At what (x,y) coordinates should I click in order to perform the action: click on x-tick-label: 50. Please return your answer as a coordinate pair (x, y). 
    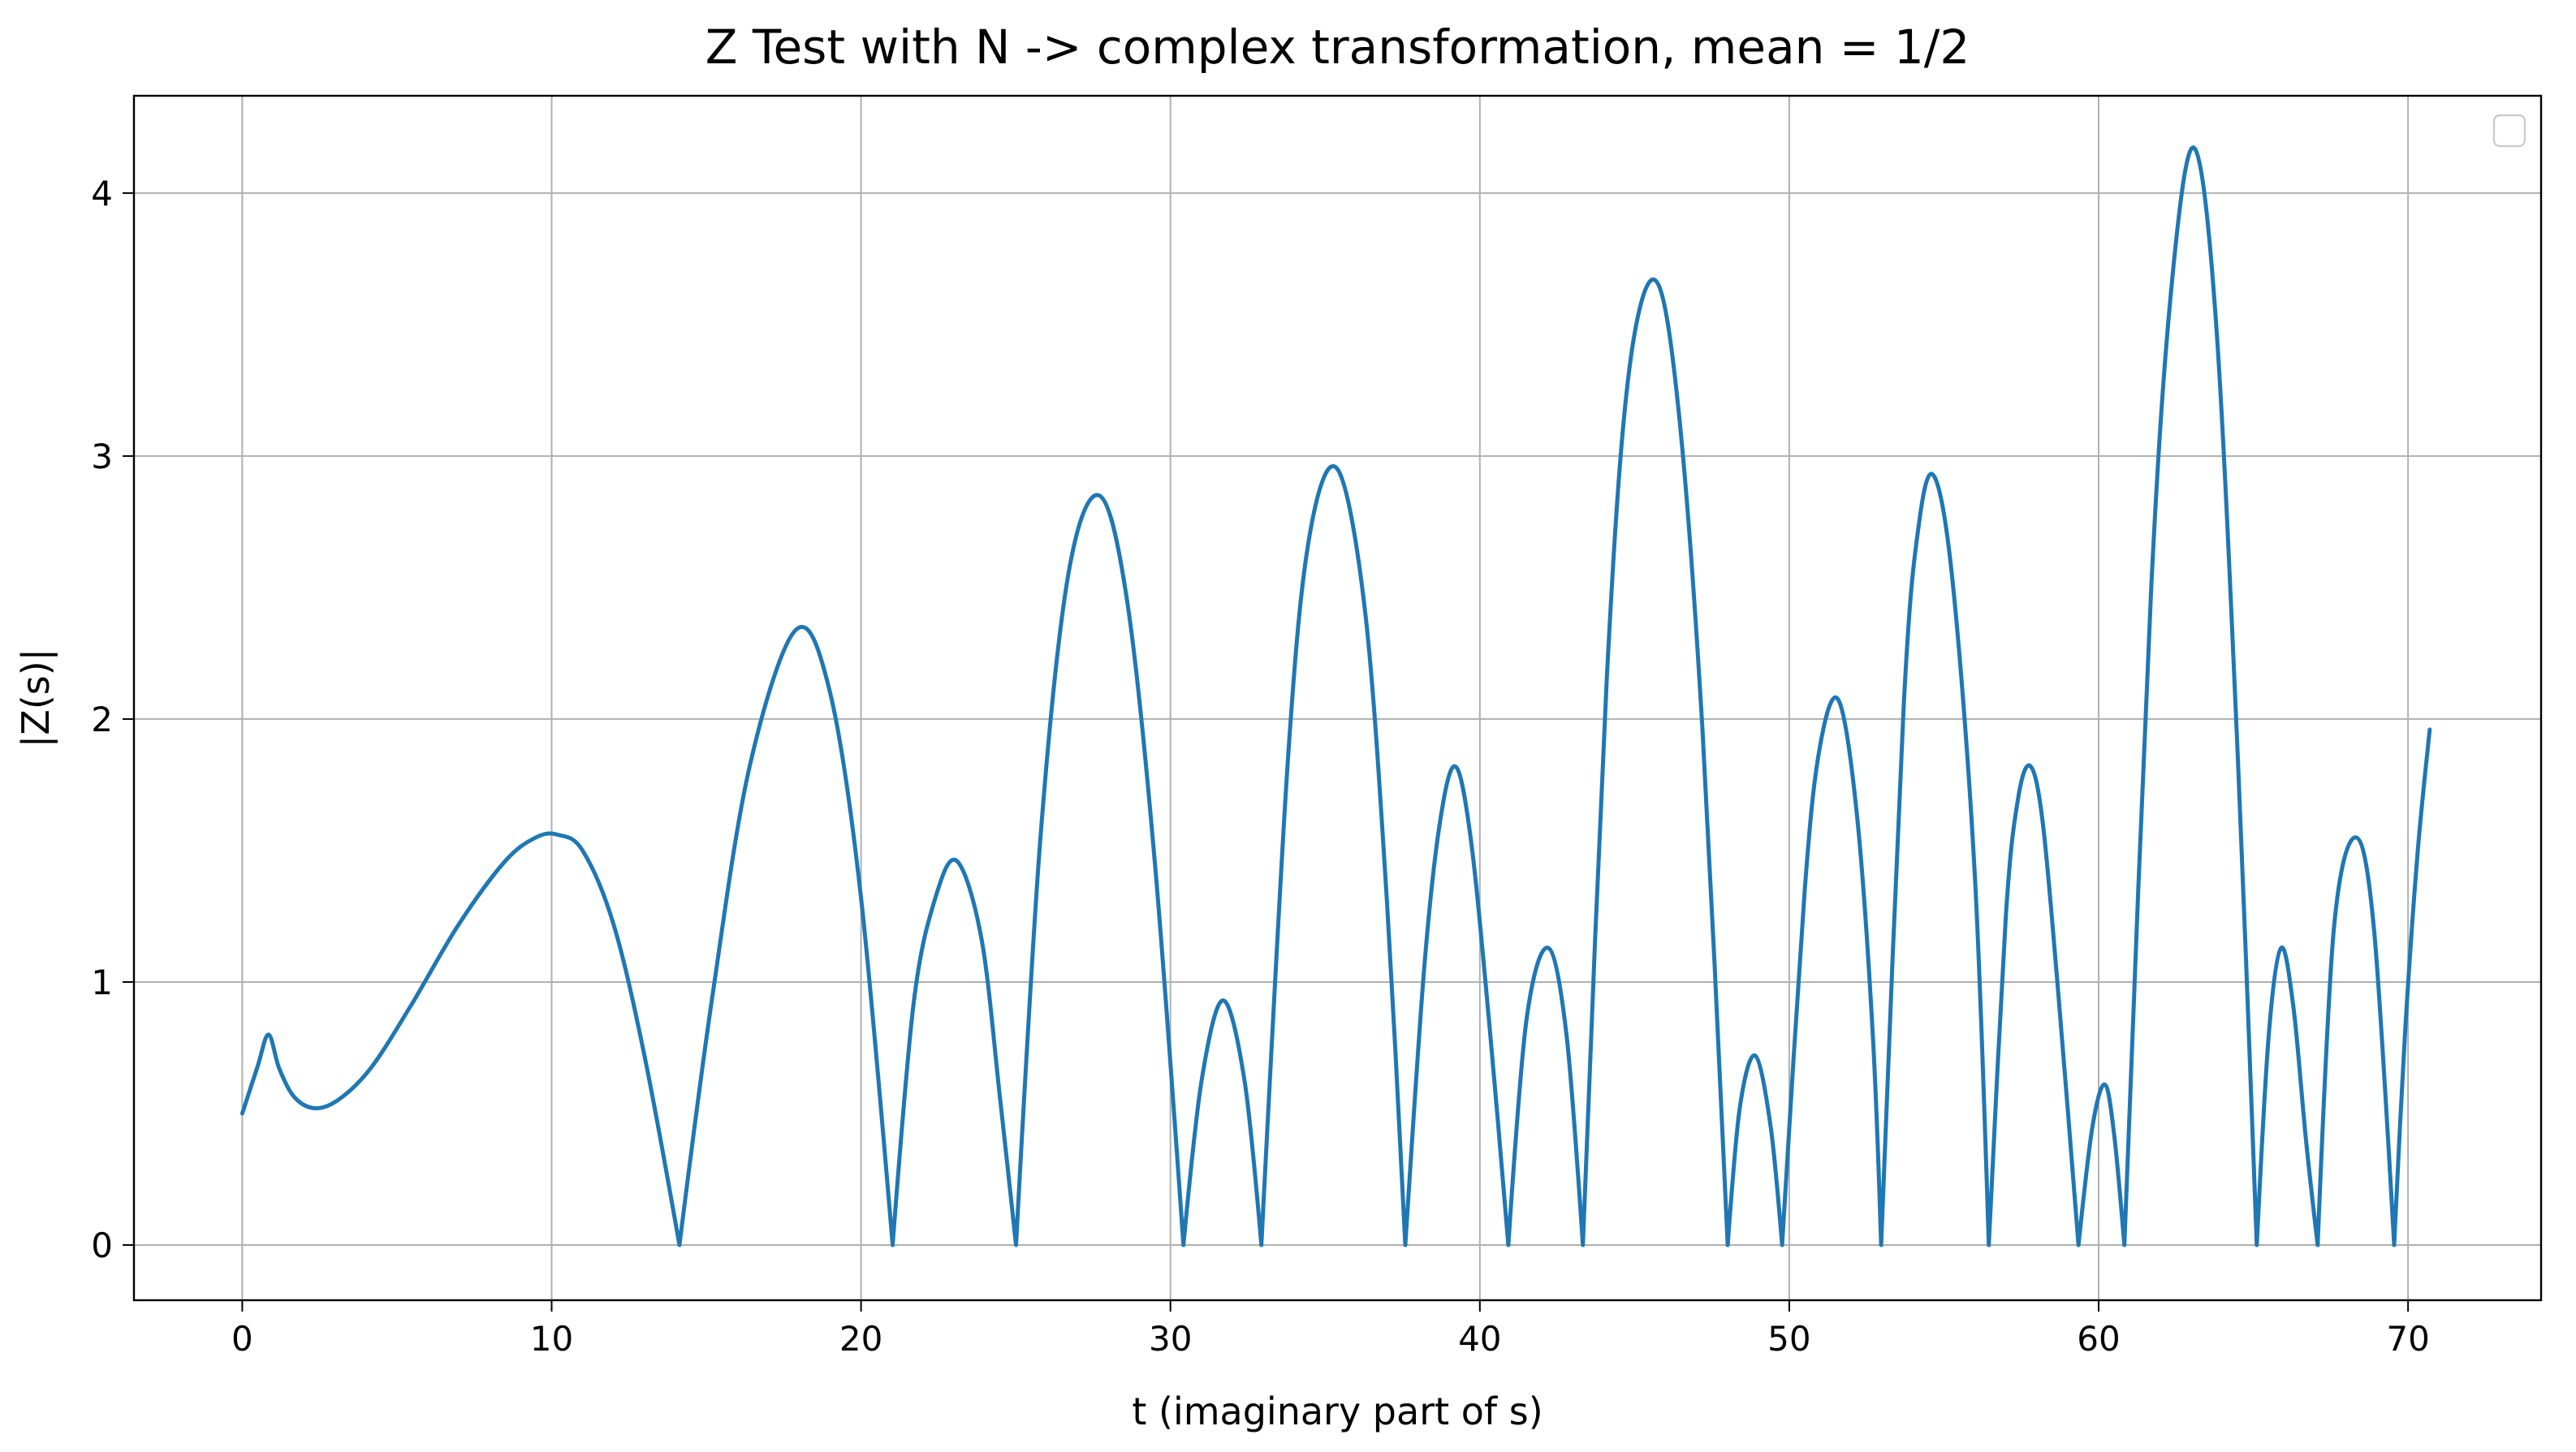
    Looking at the image, I should click on (1788, 1339).